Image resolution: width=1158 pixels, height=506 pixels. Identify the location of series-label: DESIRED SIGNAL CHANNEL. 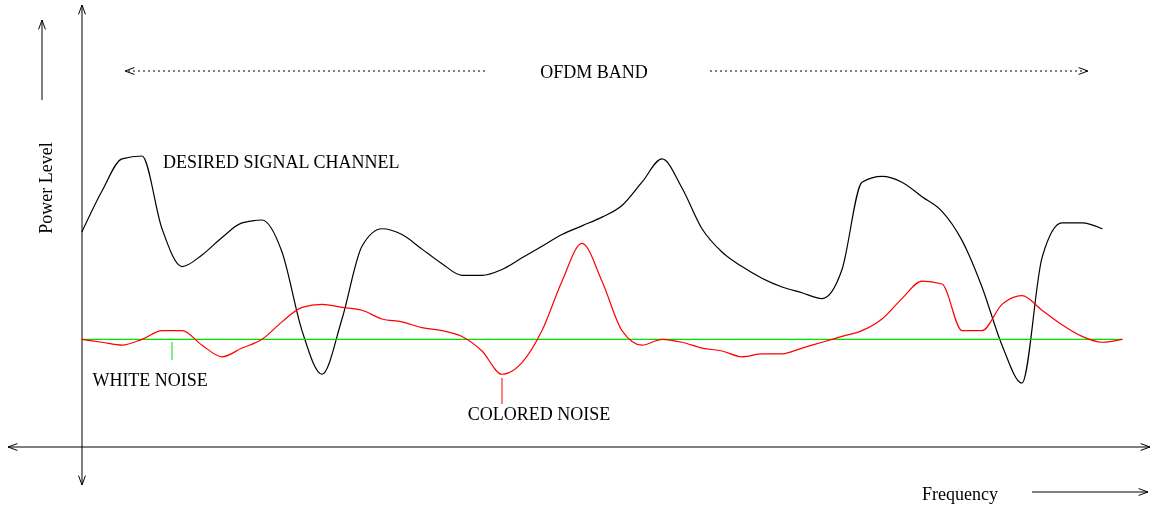
(281, 162).